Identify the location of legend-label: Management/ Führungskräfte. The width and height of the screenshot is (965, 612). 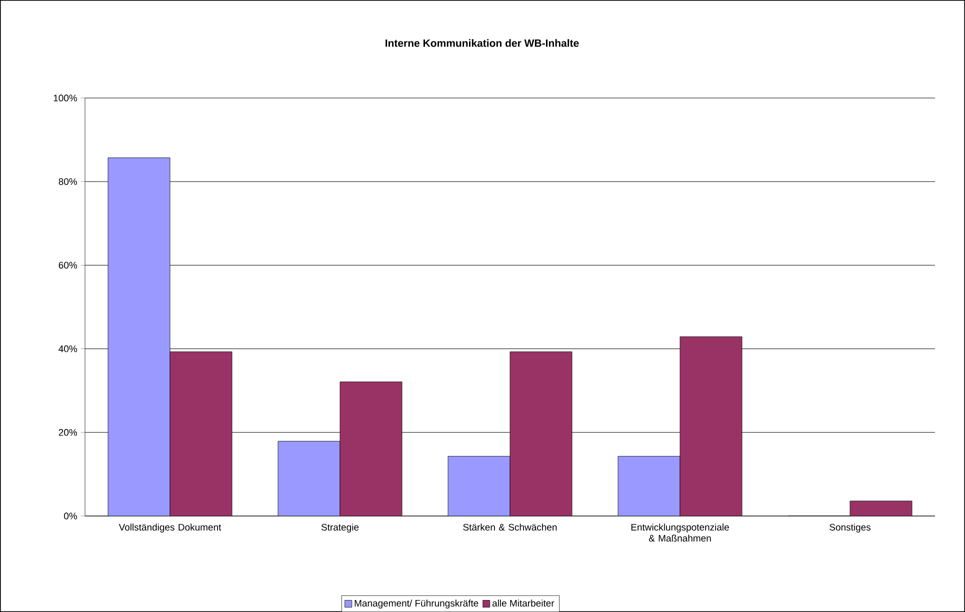
(416, 604).